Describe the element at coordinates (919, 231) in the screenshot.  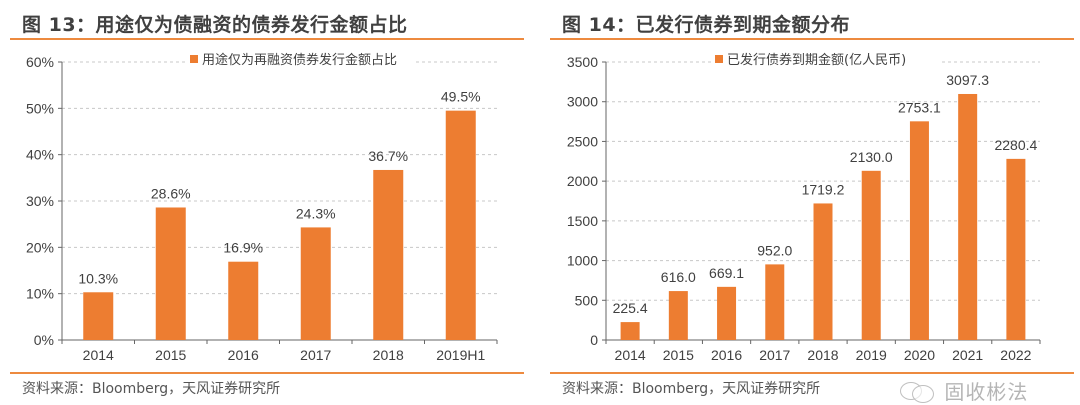
I see `bar-2020` at that location.